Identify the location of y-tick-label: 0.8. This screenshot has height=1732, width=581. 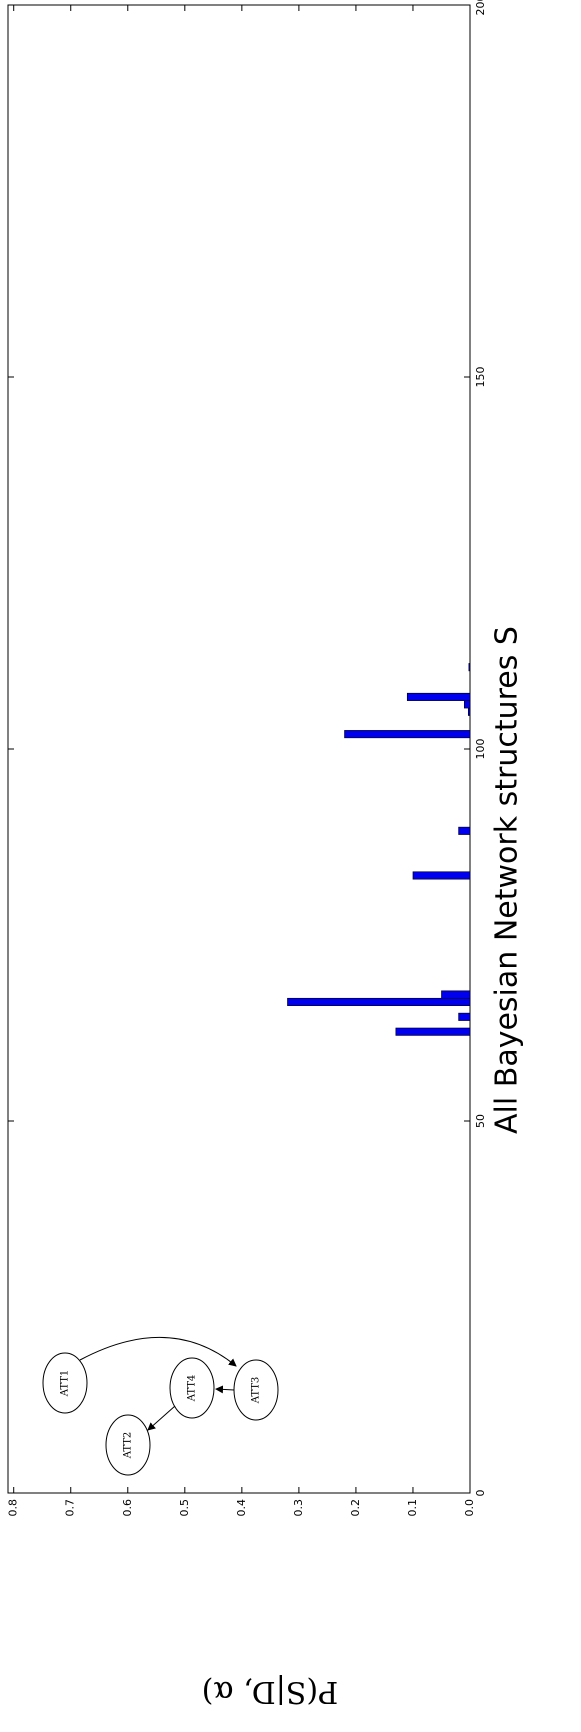
(13, 1508).